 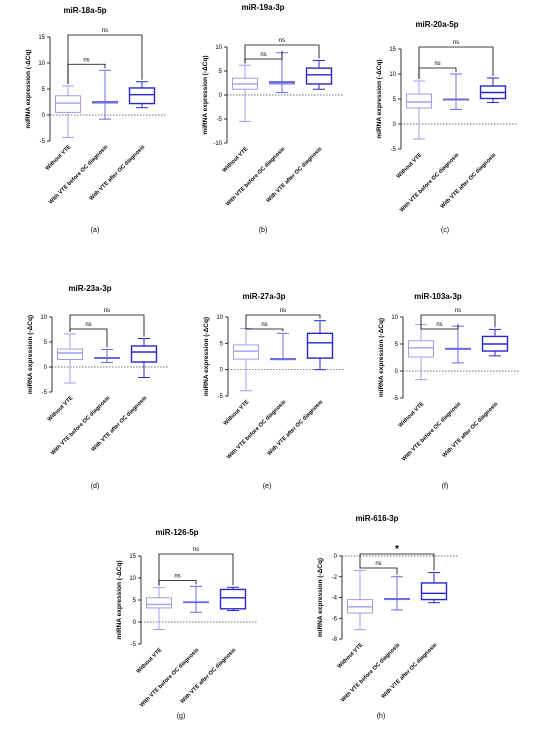 What do you see at coordinates (95, 230) in the screenshot?
I see `panel-label: (a)` at bounding box center [95, 230].